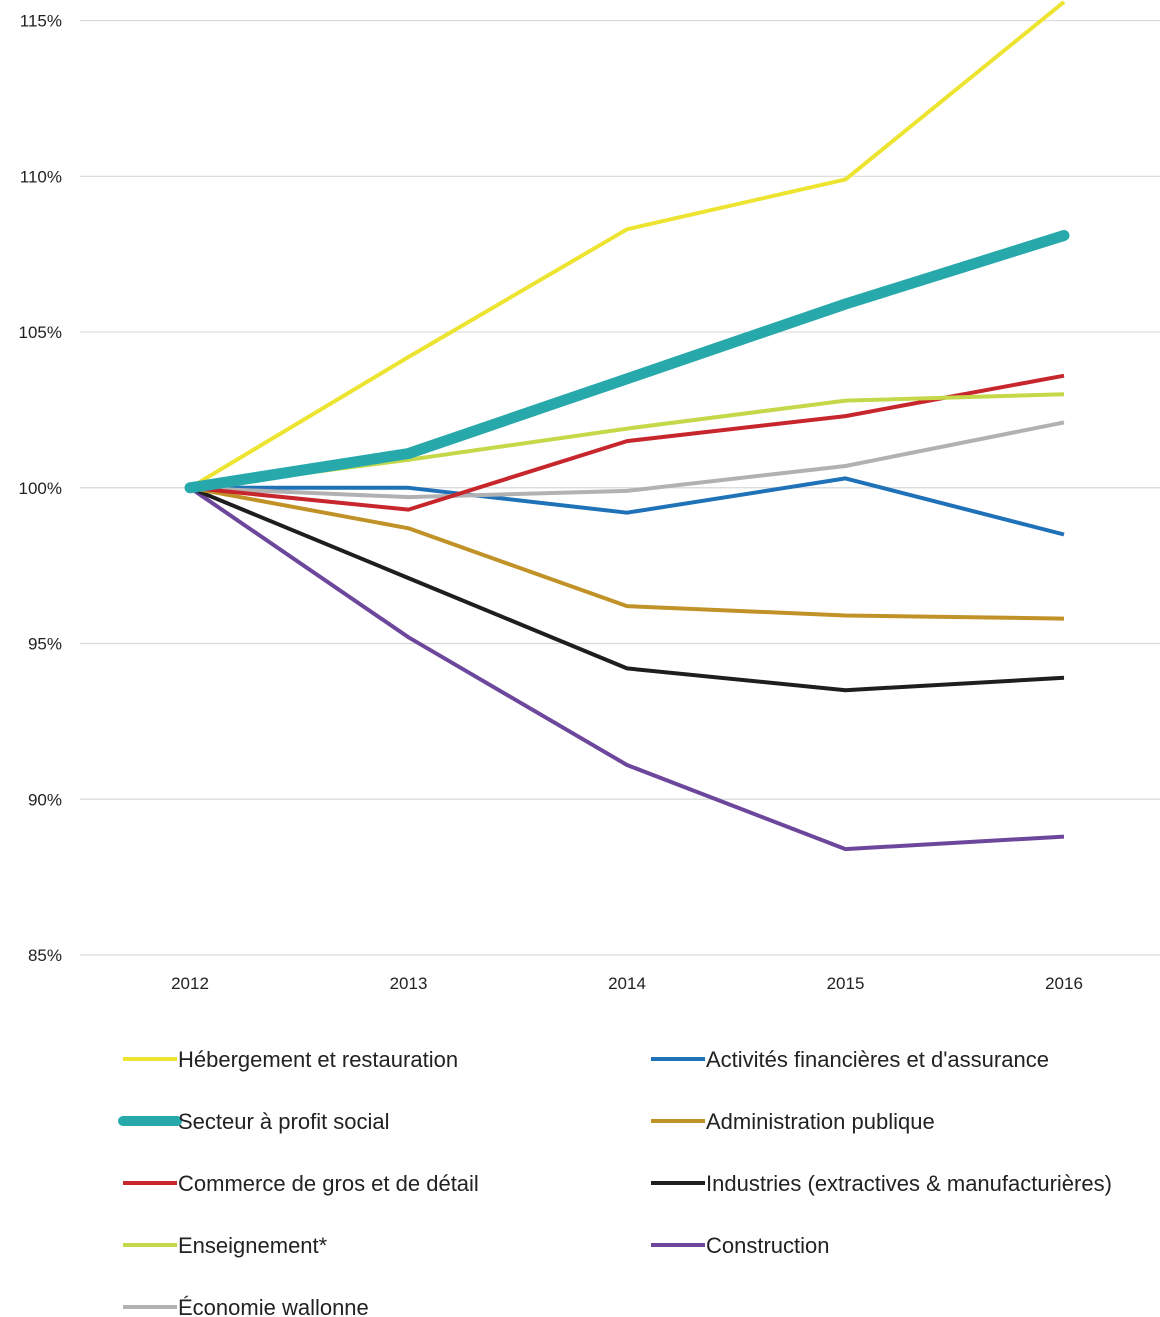 This screenshot has height=1317, width=1160. Describe the element at coordinates (768, 1245) in the screenshot. I see `legend-label: Construction` at that location.